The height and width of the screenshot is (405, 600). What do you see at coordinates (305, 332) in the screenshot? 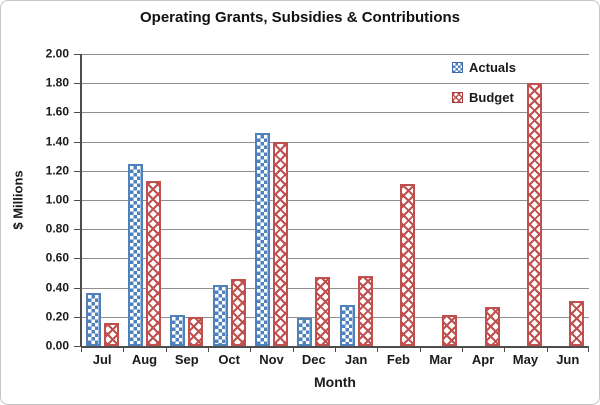
I see `bar-actuals-dec` at bounding box center [305, 332].